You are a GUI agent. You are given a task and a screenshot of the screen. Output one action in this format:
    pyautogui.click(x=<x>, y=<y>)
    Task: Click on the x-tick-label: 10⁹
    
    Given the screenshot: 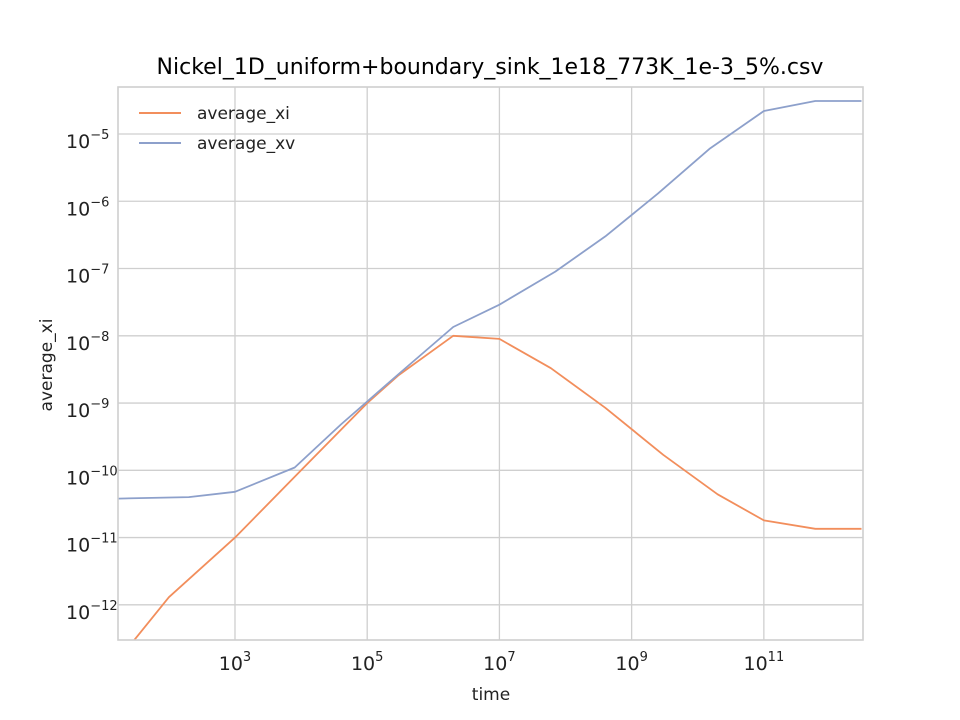 What is the action you would take?
    pyautogui.click(x=631, y=662)
    